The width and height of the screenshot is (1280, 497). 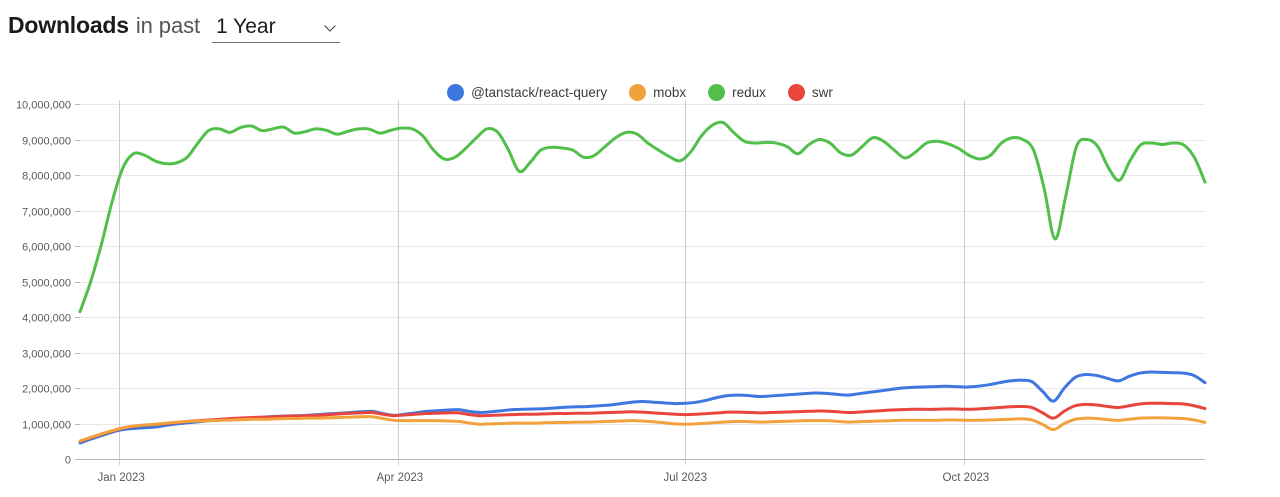 I want to click on chart-legend: @tanstack/react-query mobx redux swr, so click(x=640, y=92).